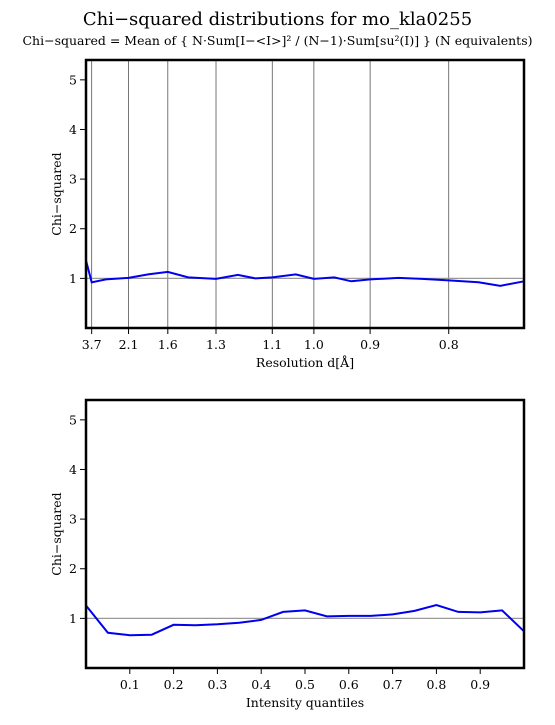  Describe the element at coordinates (174, 684) in the screenshot. I see `chart2-x-tick-label: 0.2` at that location.